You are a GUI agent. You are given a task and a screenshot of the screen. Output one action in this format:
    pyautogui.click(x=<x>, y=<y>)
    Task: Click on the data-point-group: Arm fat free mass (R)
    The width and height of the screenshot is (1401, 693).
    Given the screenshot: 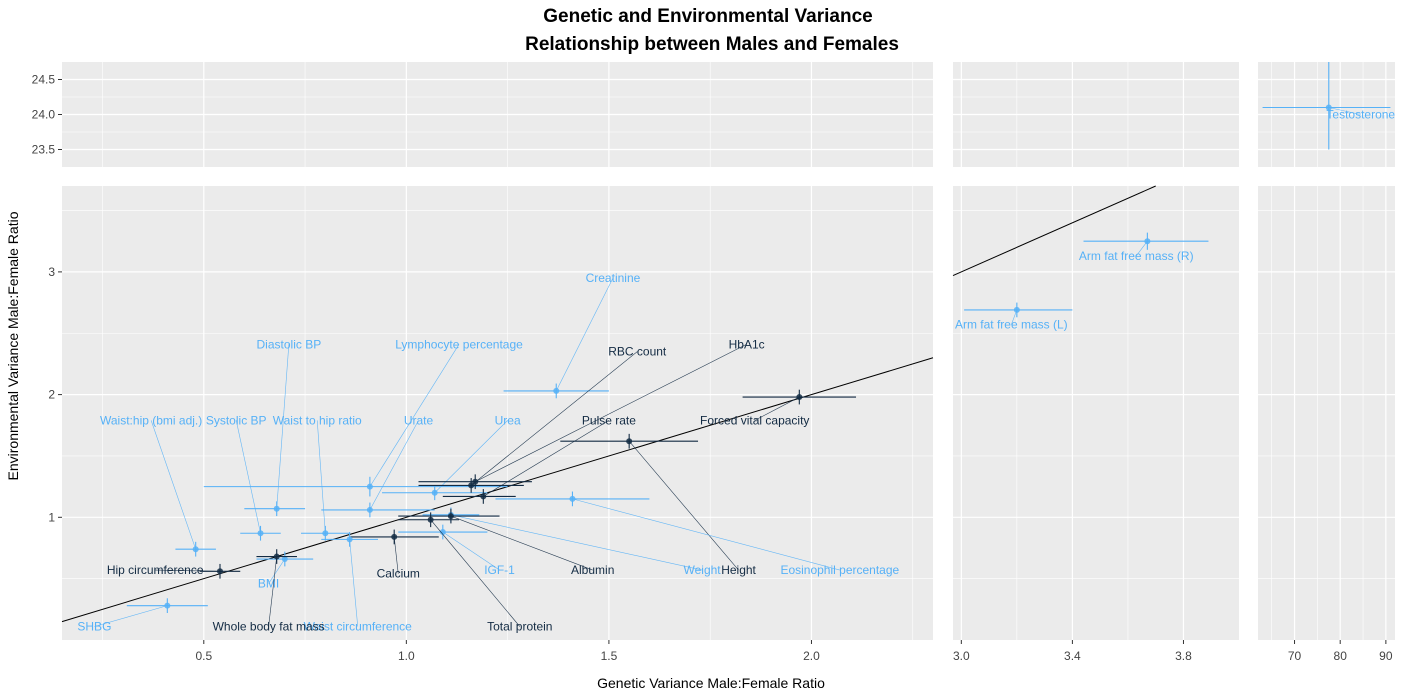 What is the action you would take?
    pyautogui.click(x=1144, y=247)
    